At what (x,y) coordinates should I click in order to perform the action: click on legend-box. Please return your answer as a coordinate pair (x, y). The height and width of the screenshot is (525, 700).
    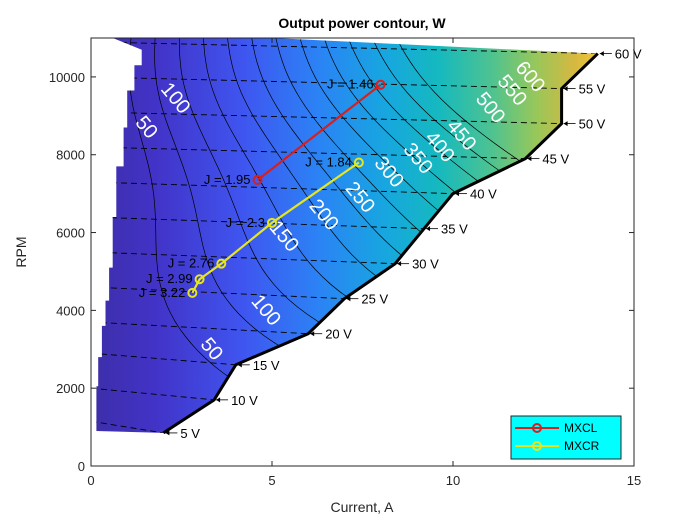
    Looking at the image, I should click on (566, 437).